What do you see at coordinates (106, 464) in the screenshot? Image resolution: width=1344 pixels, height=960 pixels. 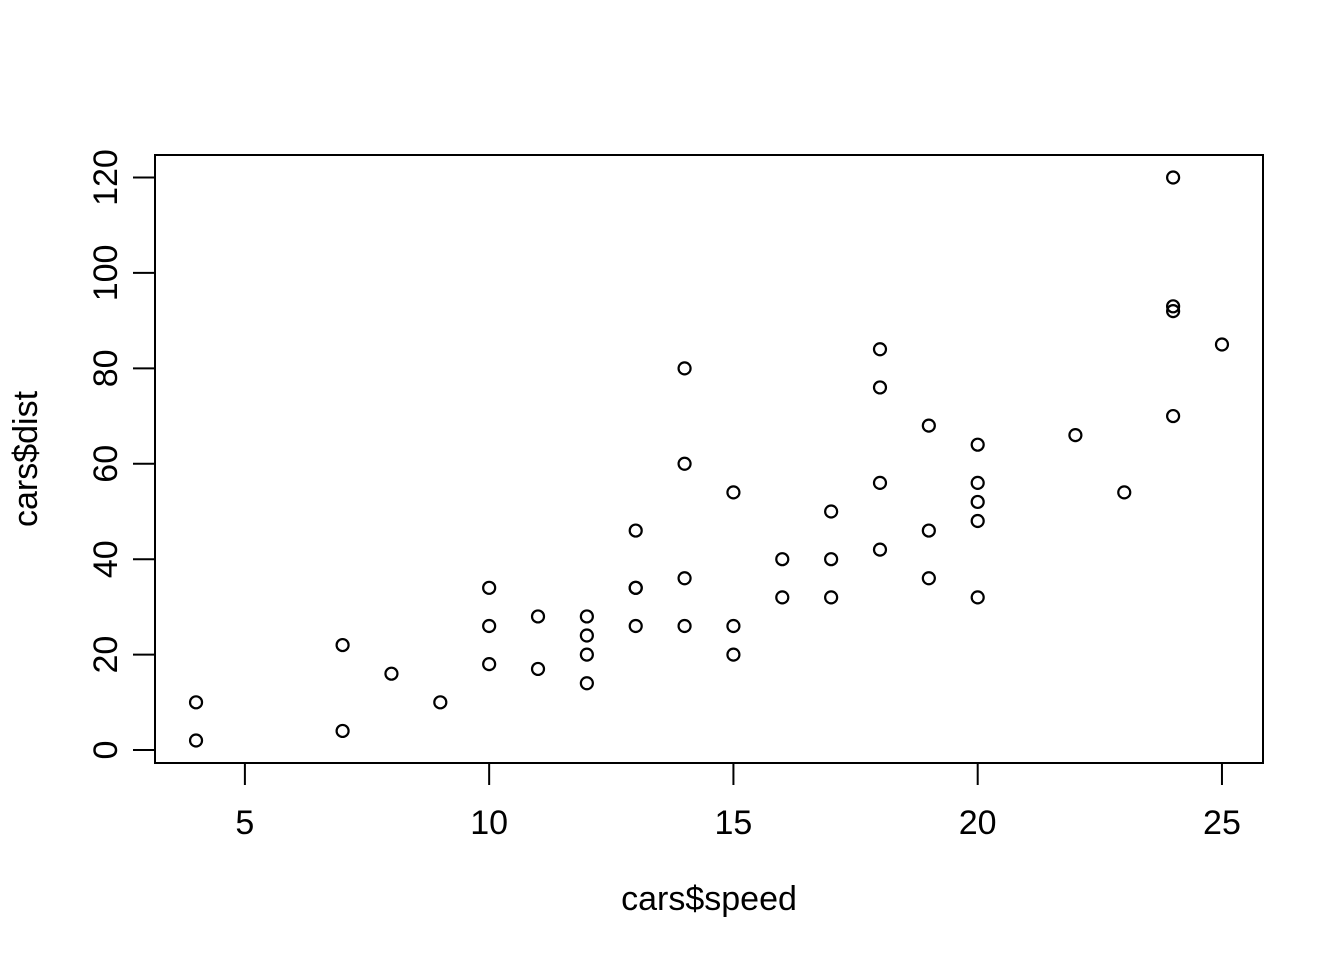 I see `y-tick-label: 60` at bounding box center [106, 464].